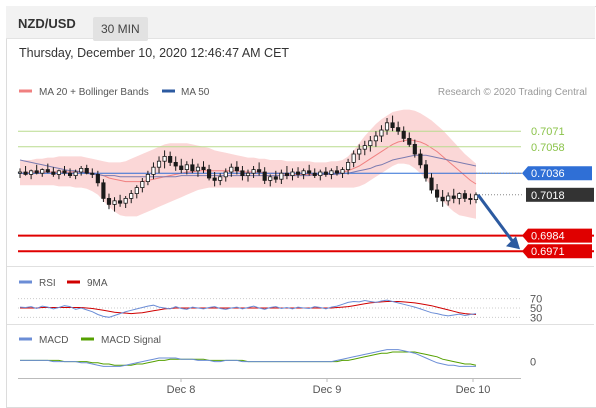 The height and width of the screenshot is (408, 596). I want to click on rsi-ma-legend-label: 9MA, so click(97, 283).